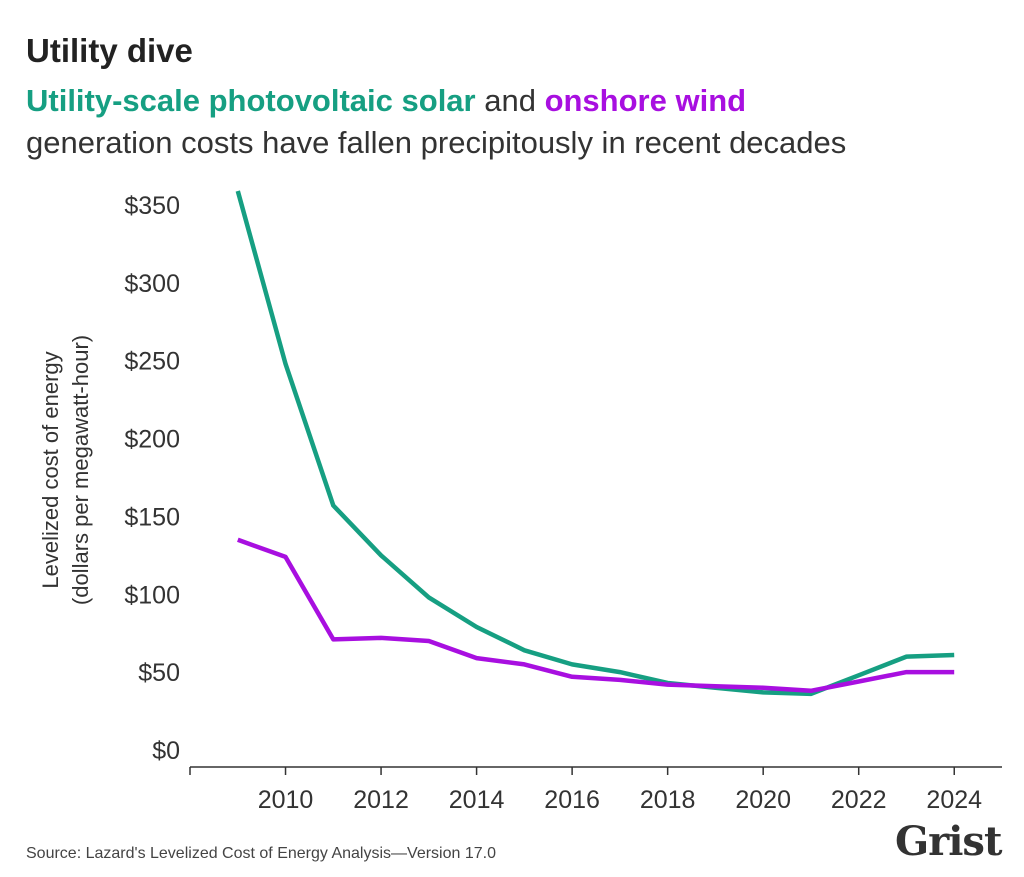 Image resolution: width=1024 pixels, height=877 pixels. Describe the element at coordinates (50, 469) in the screenshot. I see `y-axis-label-line1: Levelized cost of energy` at that location.